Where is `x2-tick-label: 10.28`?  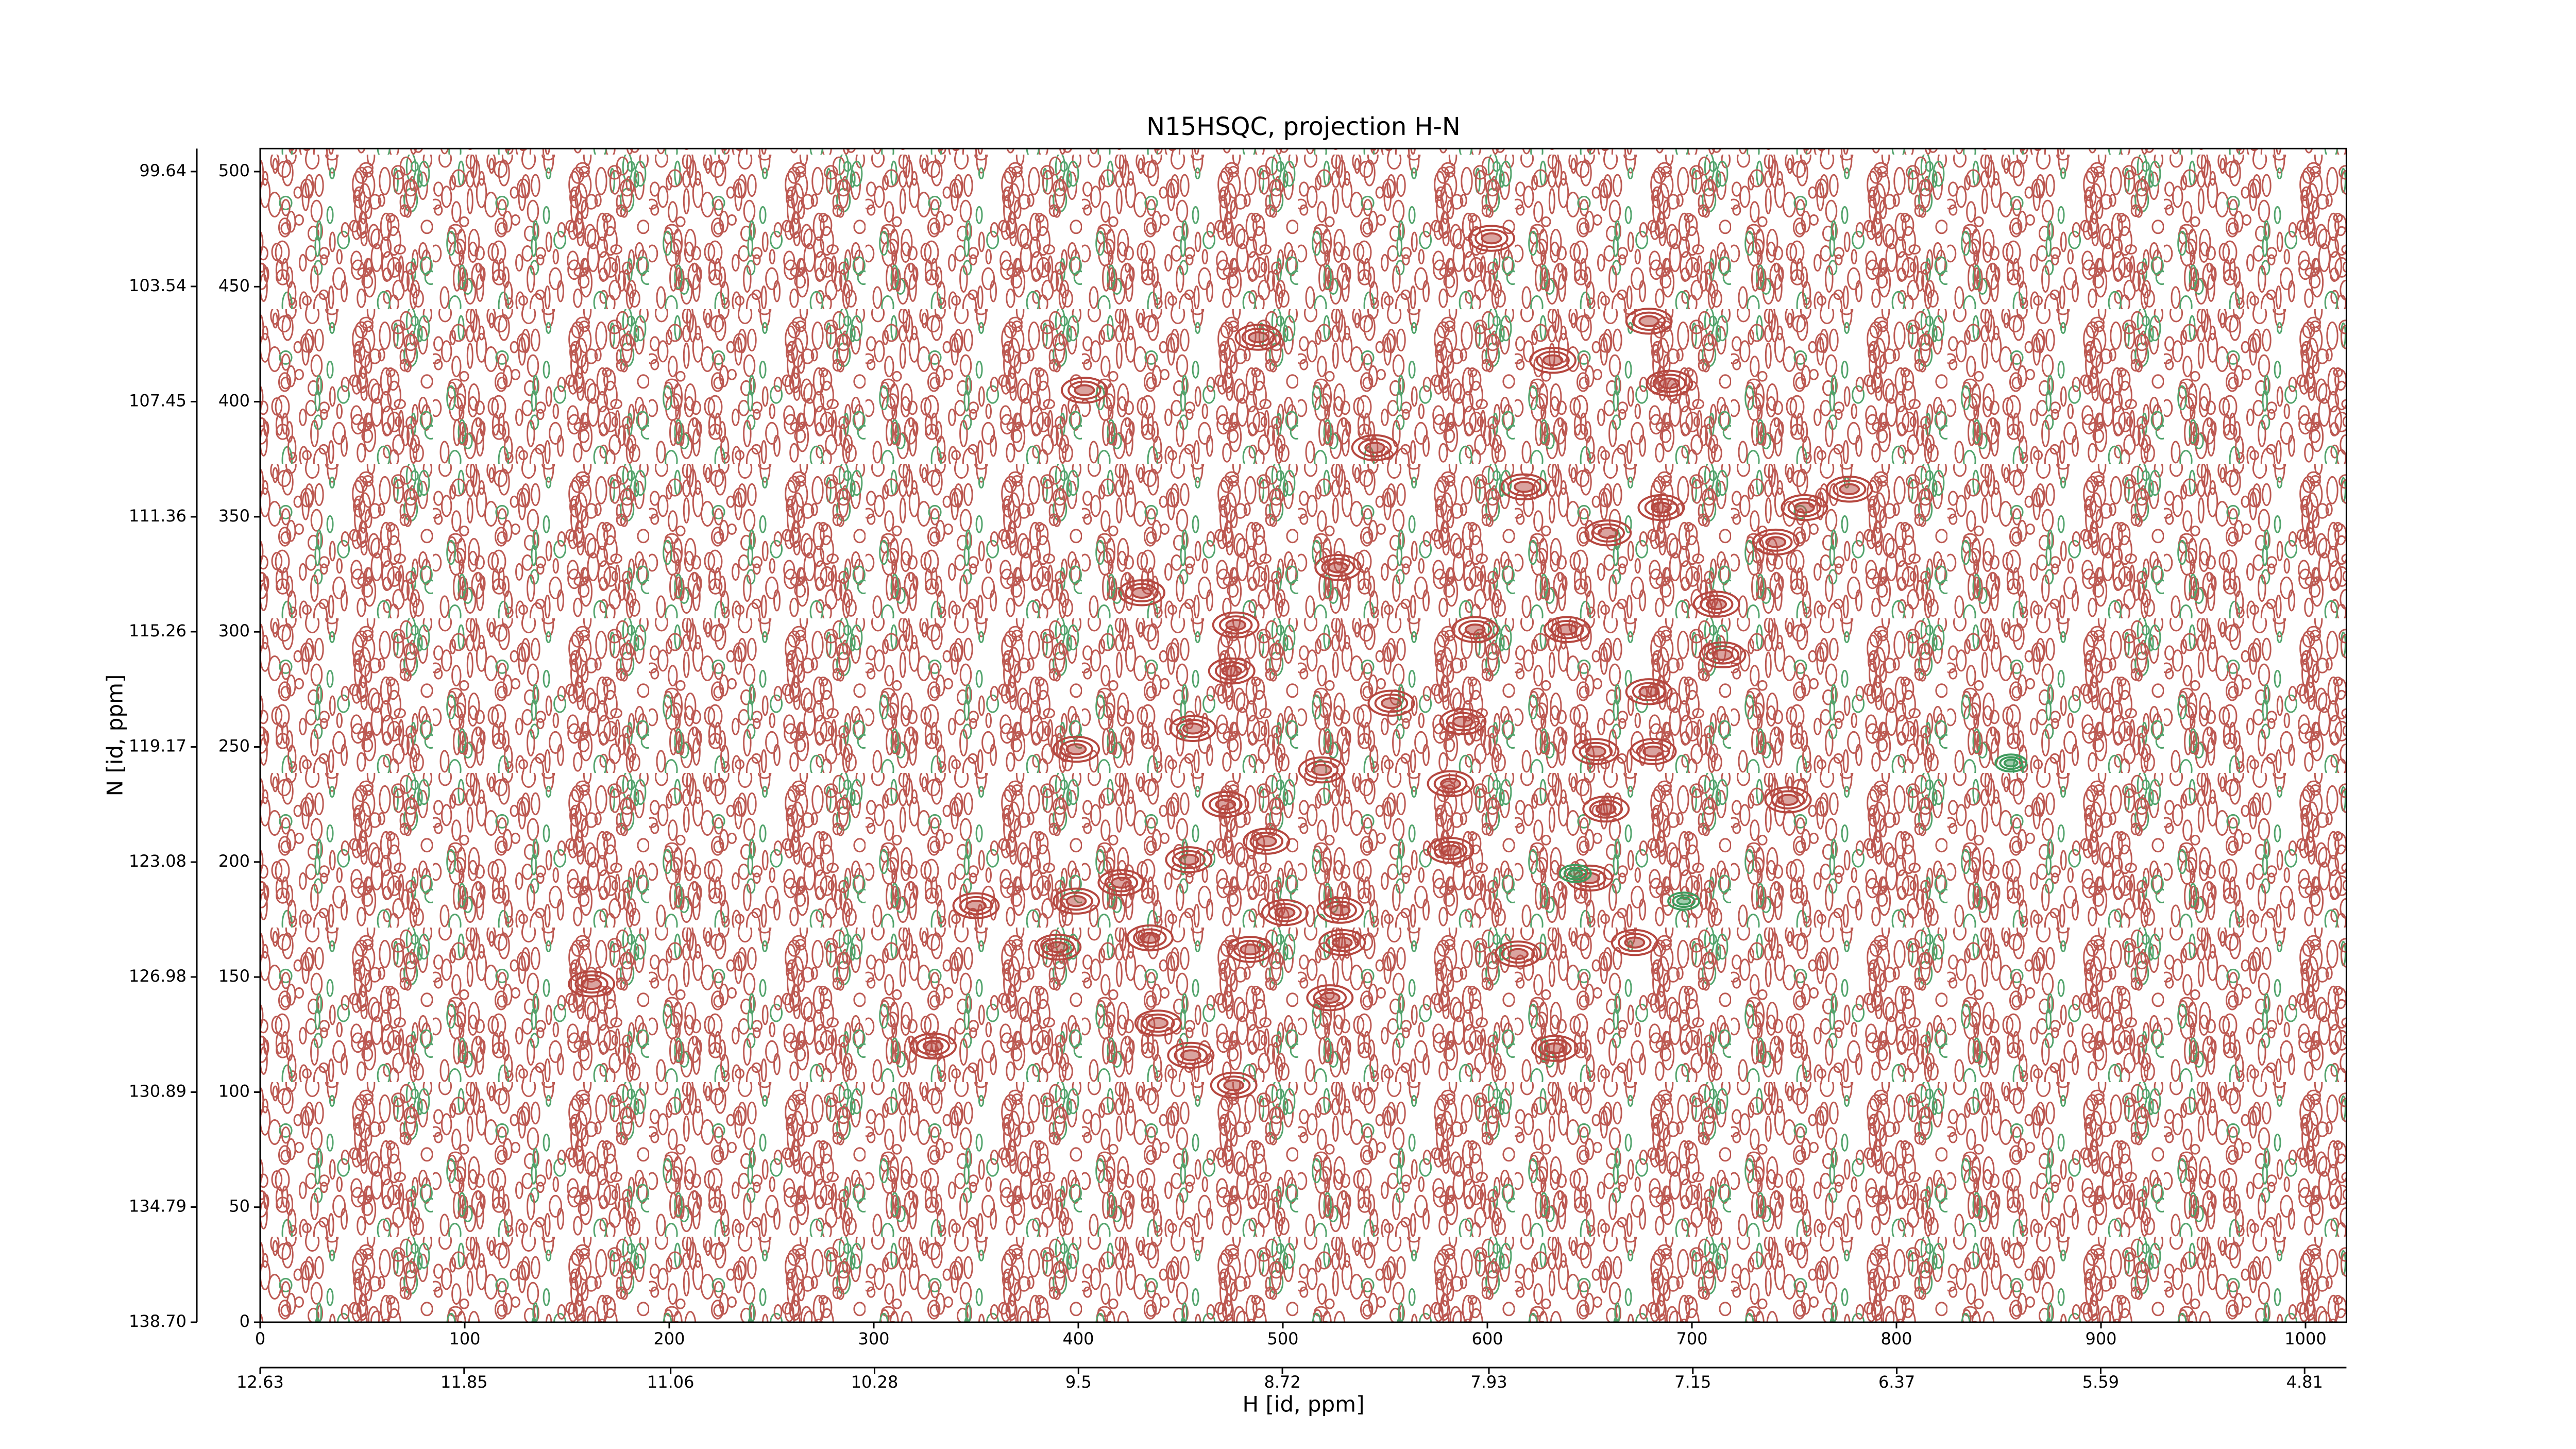
x2-tick-label: 10.28 is located at coordinates (875, 1382).